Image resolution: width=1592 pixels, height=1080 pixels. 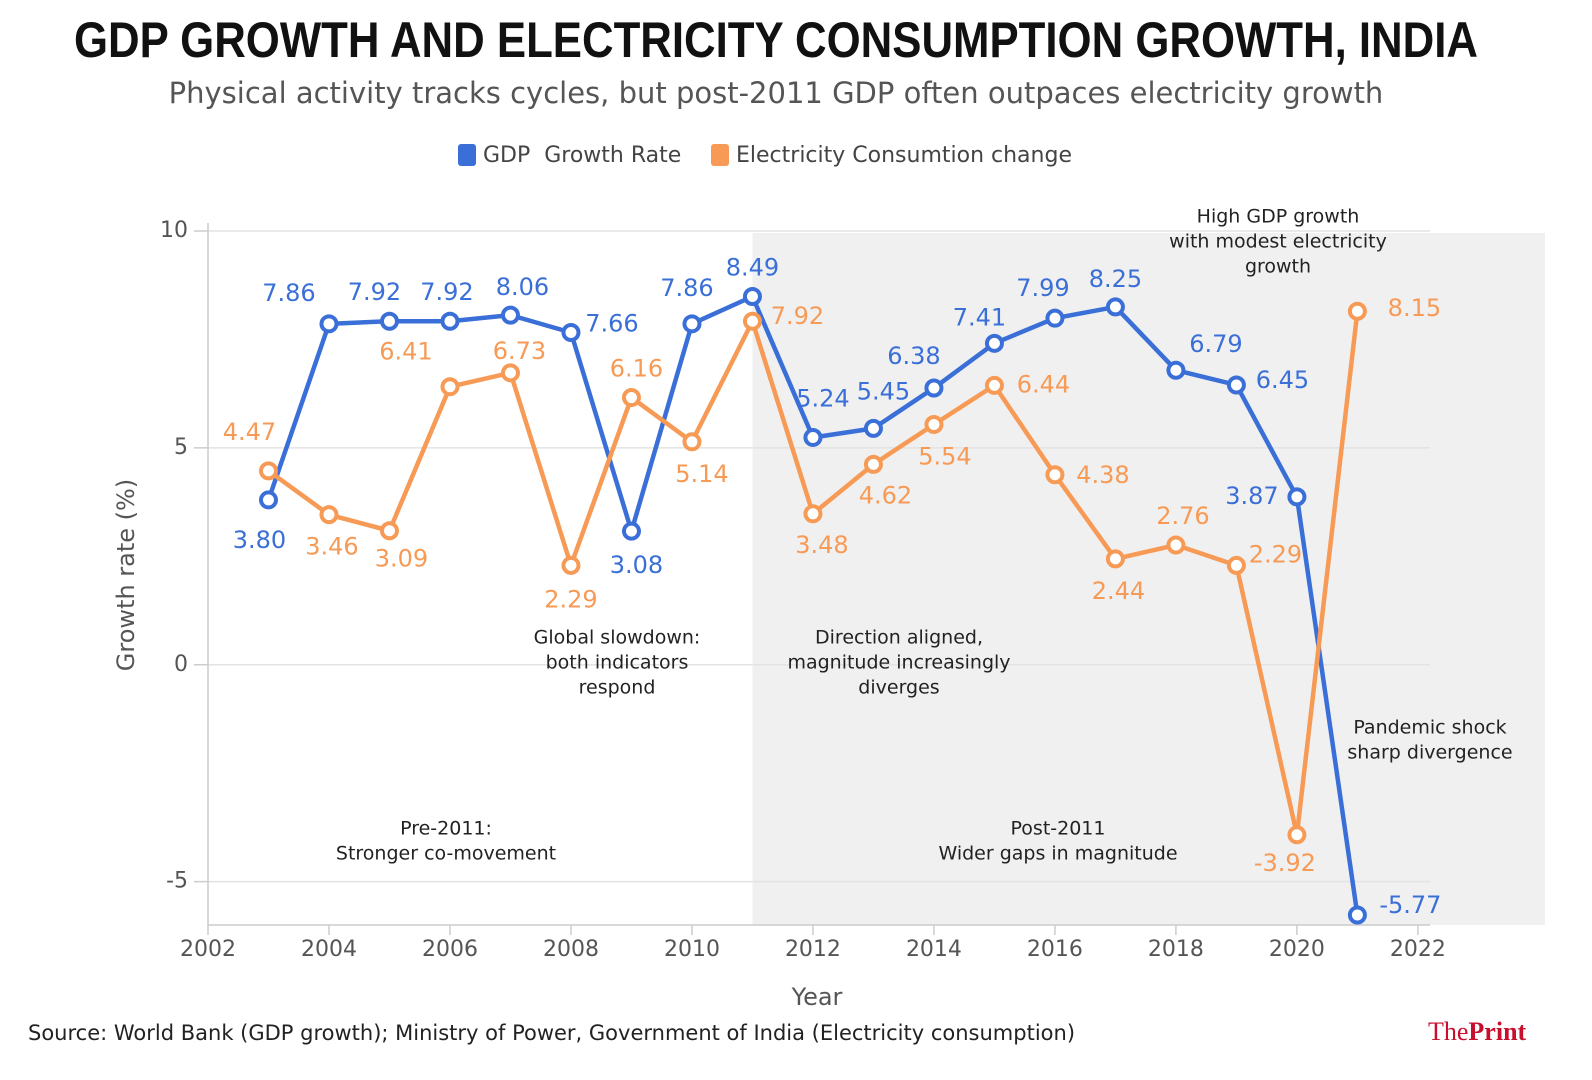 I want to click on x-tick-label: 2002, so click(x=208, y=949).